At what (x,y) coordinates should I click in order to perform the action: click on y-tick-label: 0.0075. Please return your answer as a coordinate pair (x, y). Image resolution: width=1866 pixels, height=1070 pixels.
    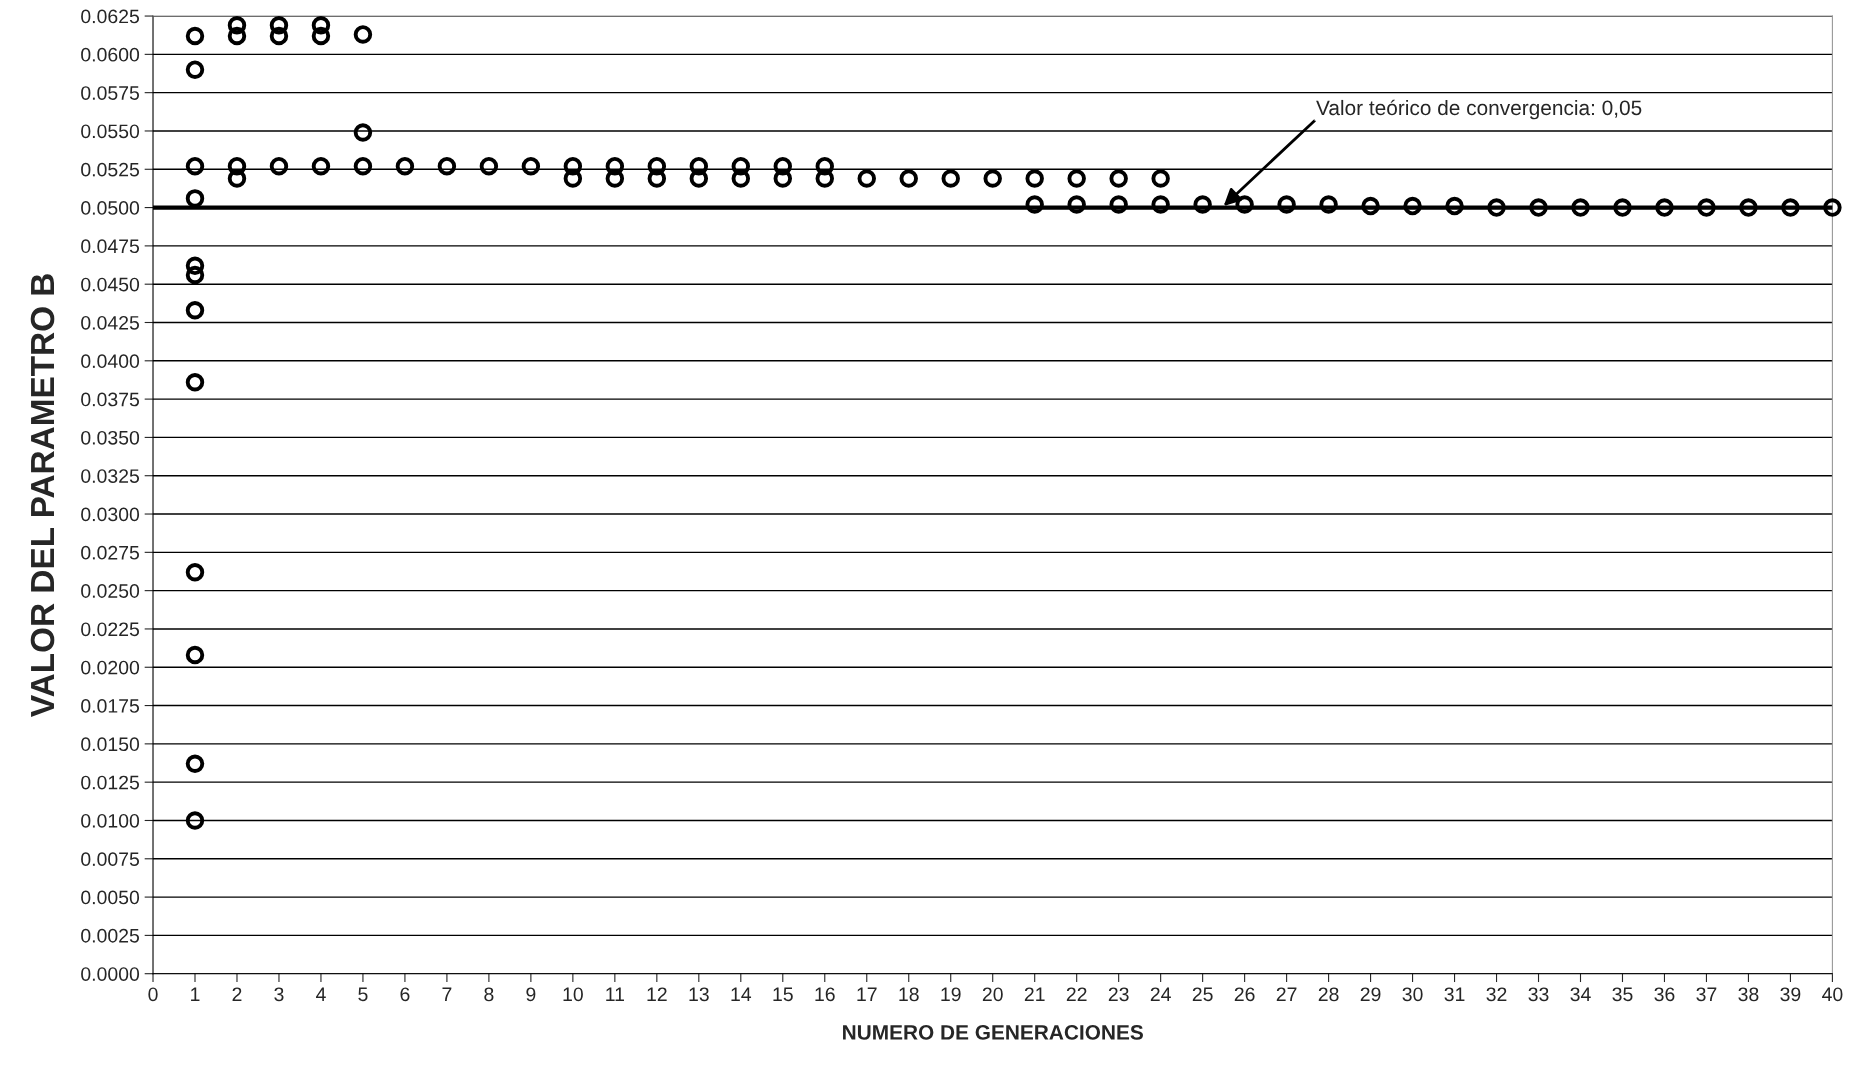
    Looking at the image, I should click on (110, 859).